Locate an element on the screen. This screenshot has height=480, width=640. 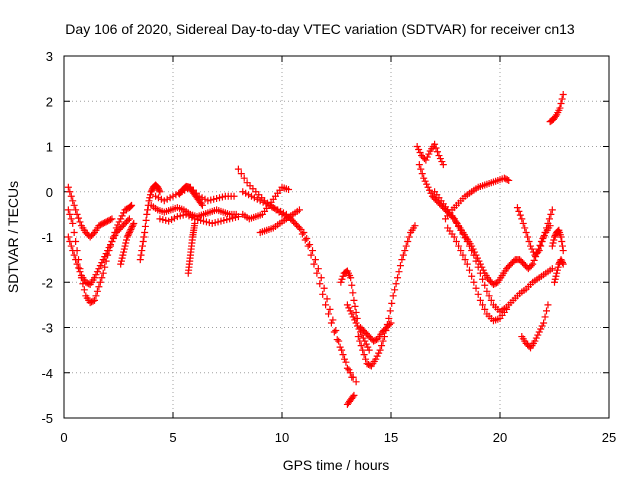
y-tick-label: -5 is located at coordinates (47, 418).